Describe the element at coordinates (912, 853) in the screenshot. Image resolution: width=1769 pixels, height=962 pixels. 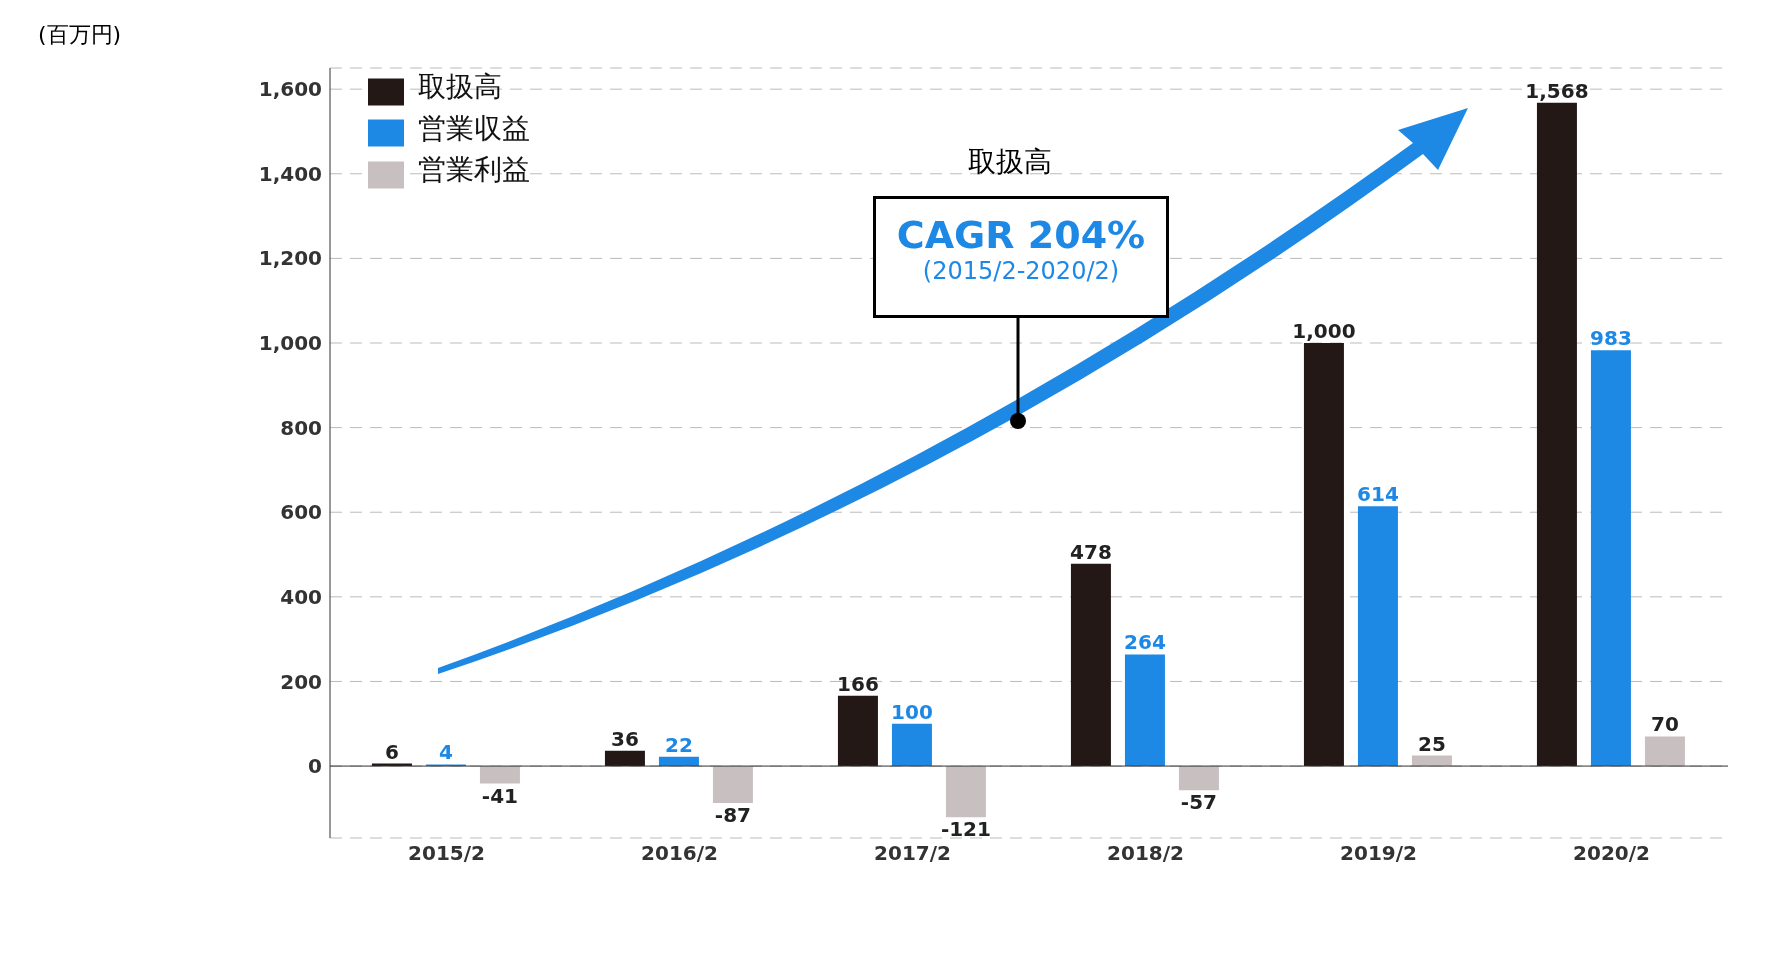
I see `x-tick-label: 2017/2` at that location.